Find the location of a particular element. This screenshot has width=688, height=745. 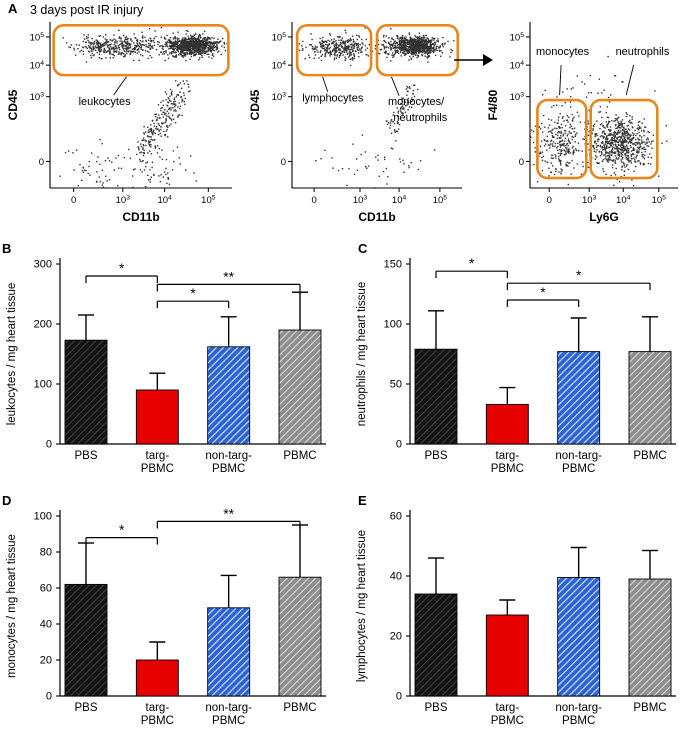

y-tick-label: 150 is located at coordinates (393, 265).